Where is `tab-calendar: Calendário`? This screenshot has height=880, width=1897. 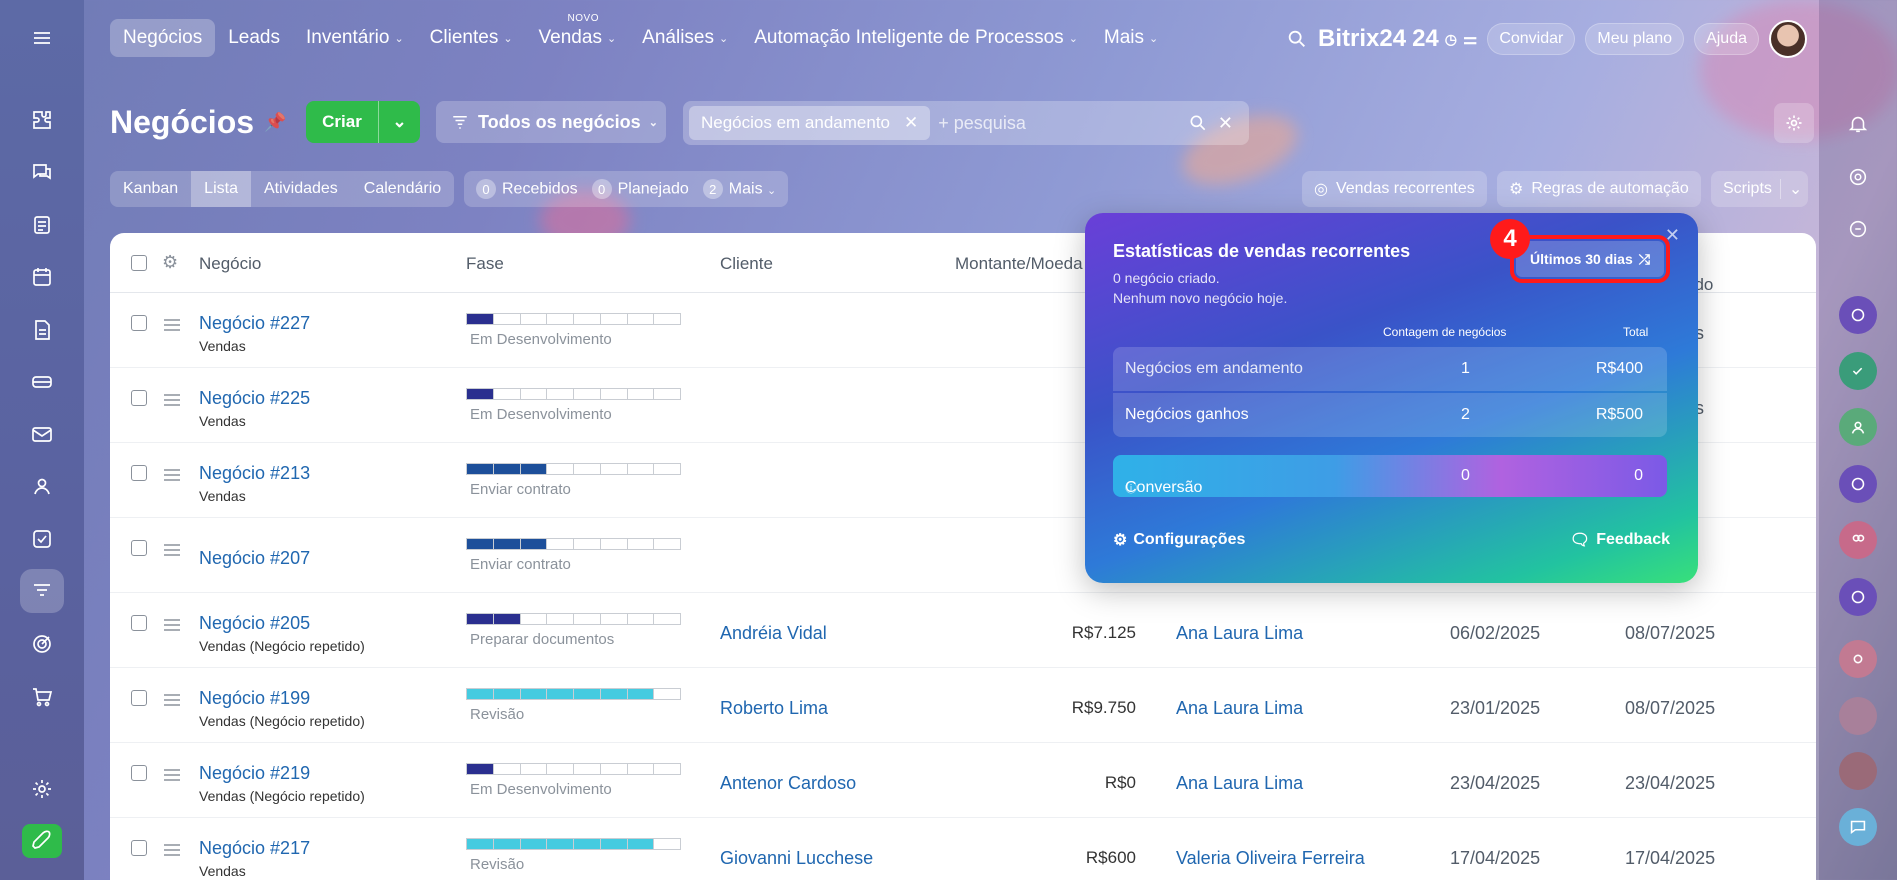 tab-calendar: Calendário is located at coordinates (402, 188).